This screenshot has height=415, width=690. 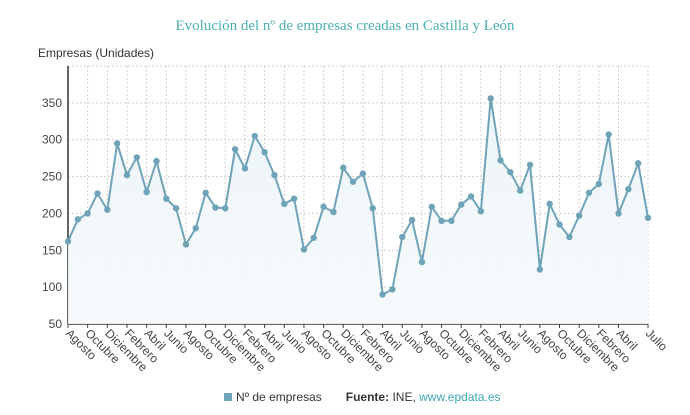 I want to click on source-credit: Fuente: INE, www.epdata.es, so click(x=423, y=397).